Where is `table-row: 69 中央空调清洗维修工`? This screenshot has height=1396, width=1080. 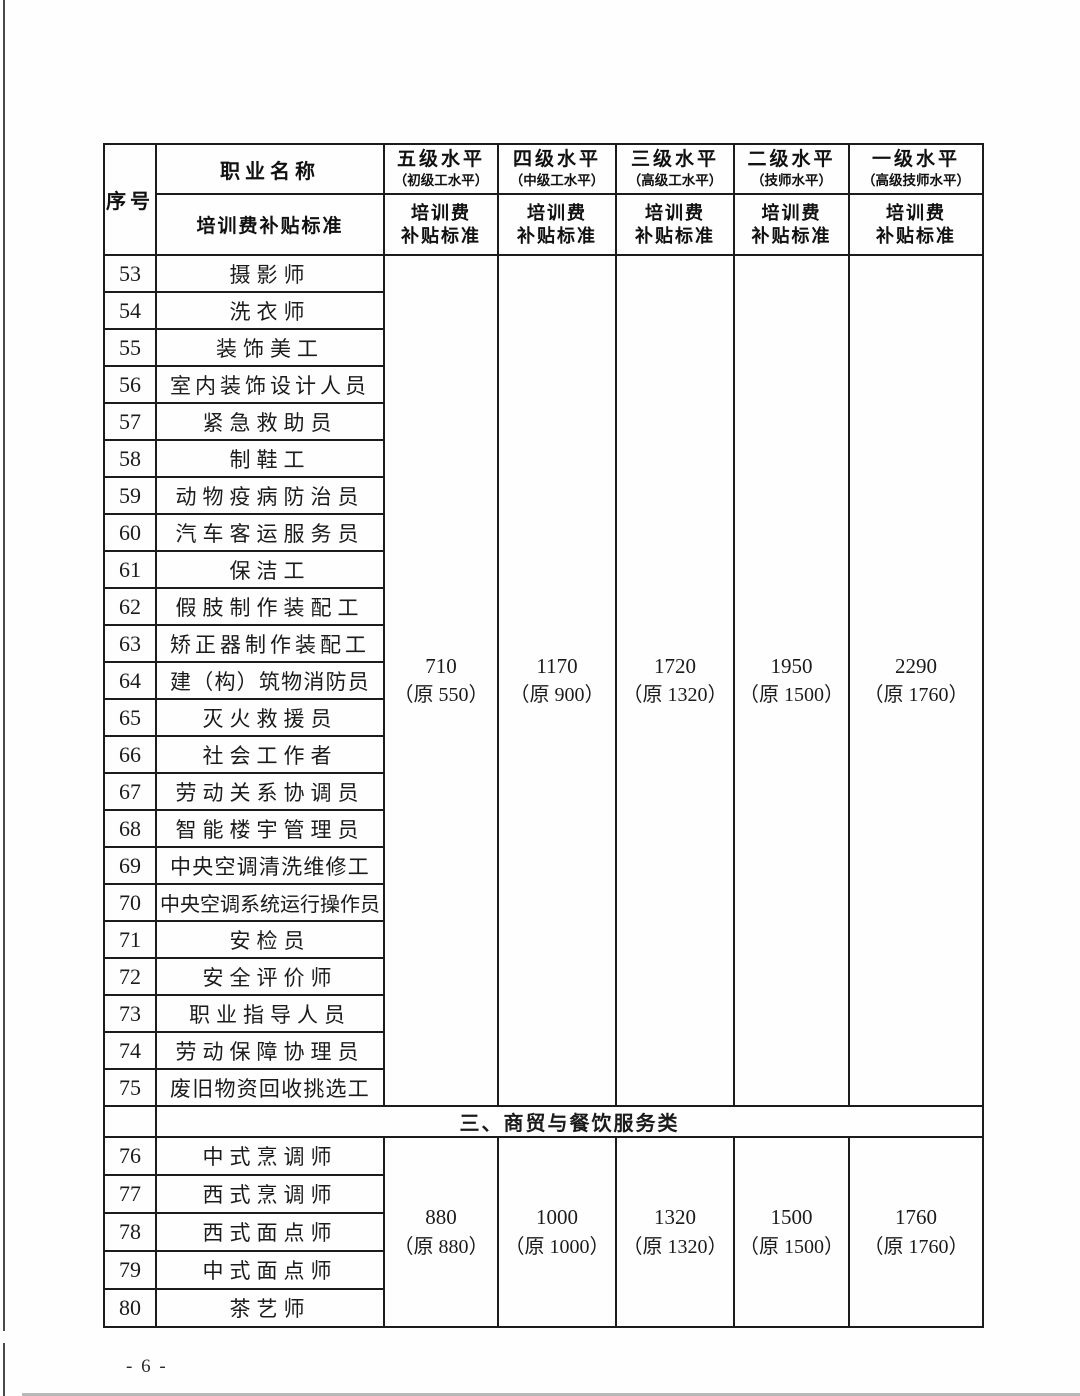
table-row: 69 中央空调清洗维修工 is located at coordinates (543, 865).